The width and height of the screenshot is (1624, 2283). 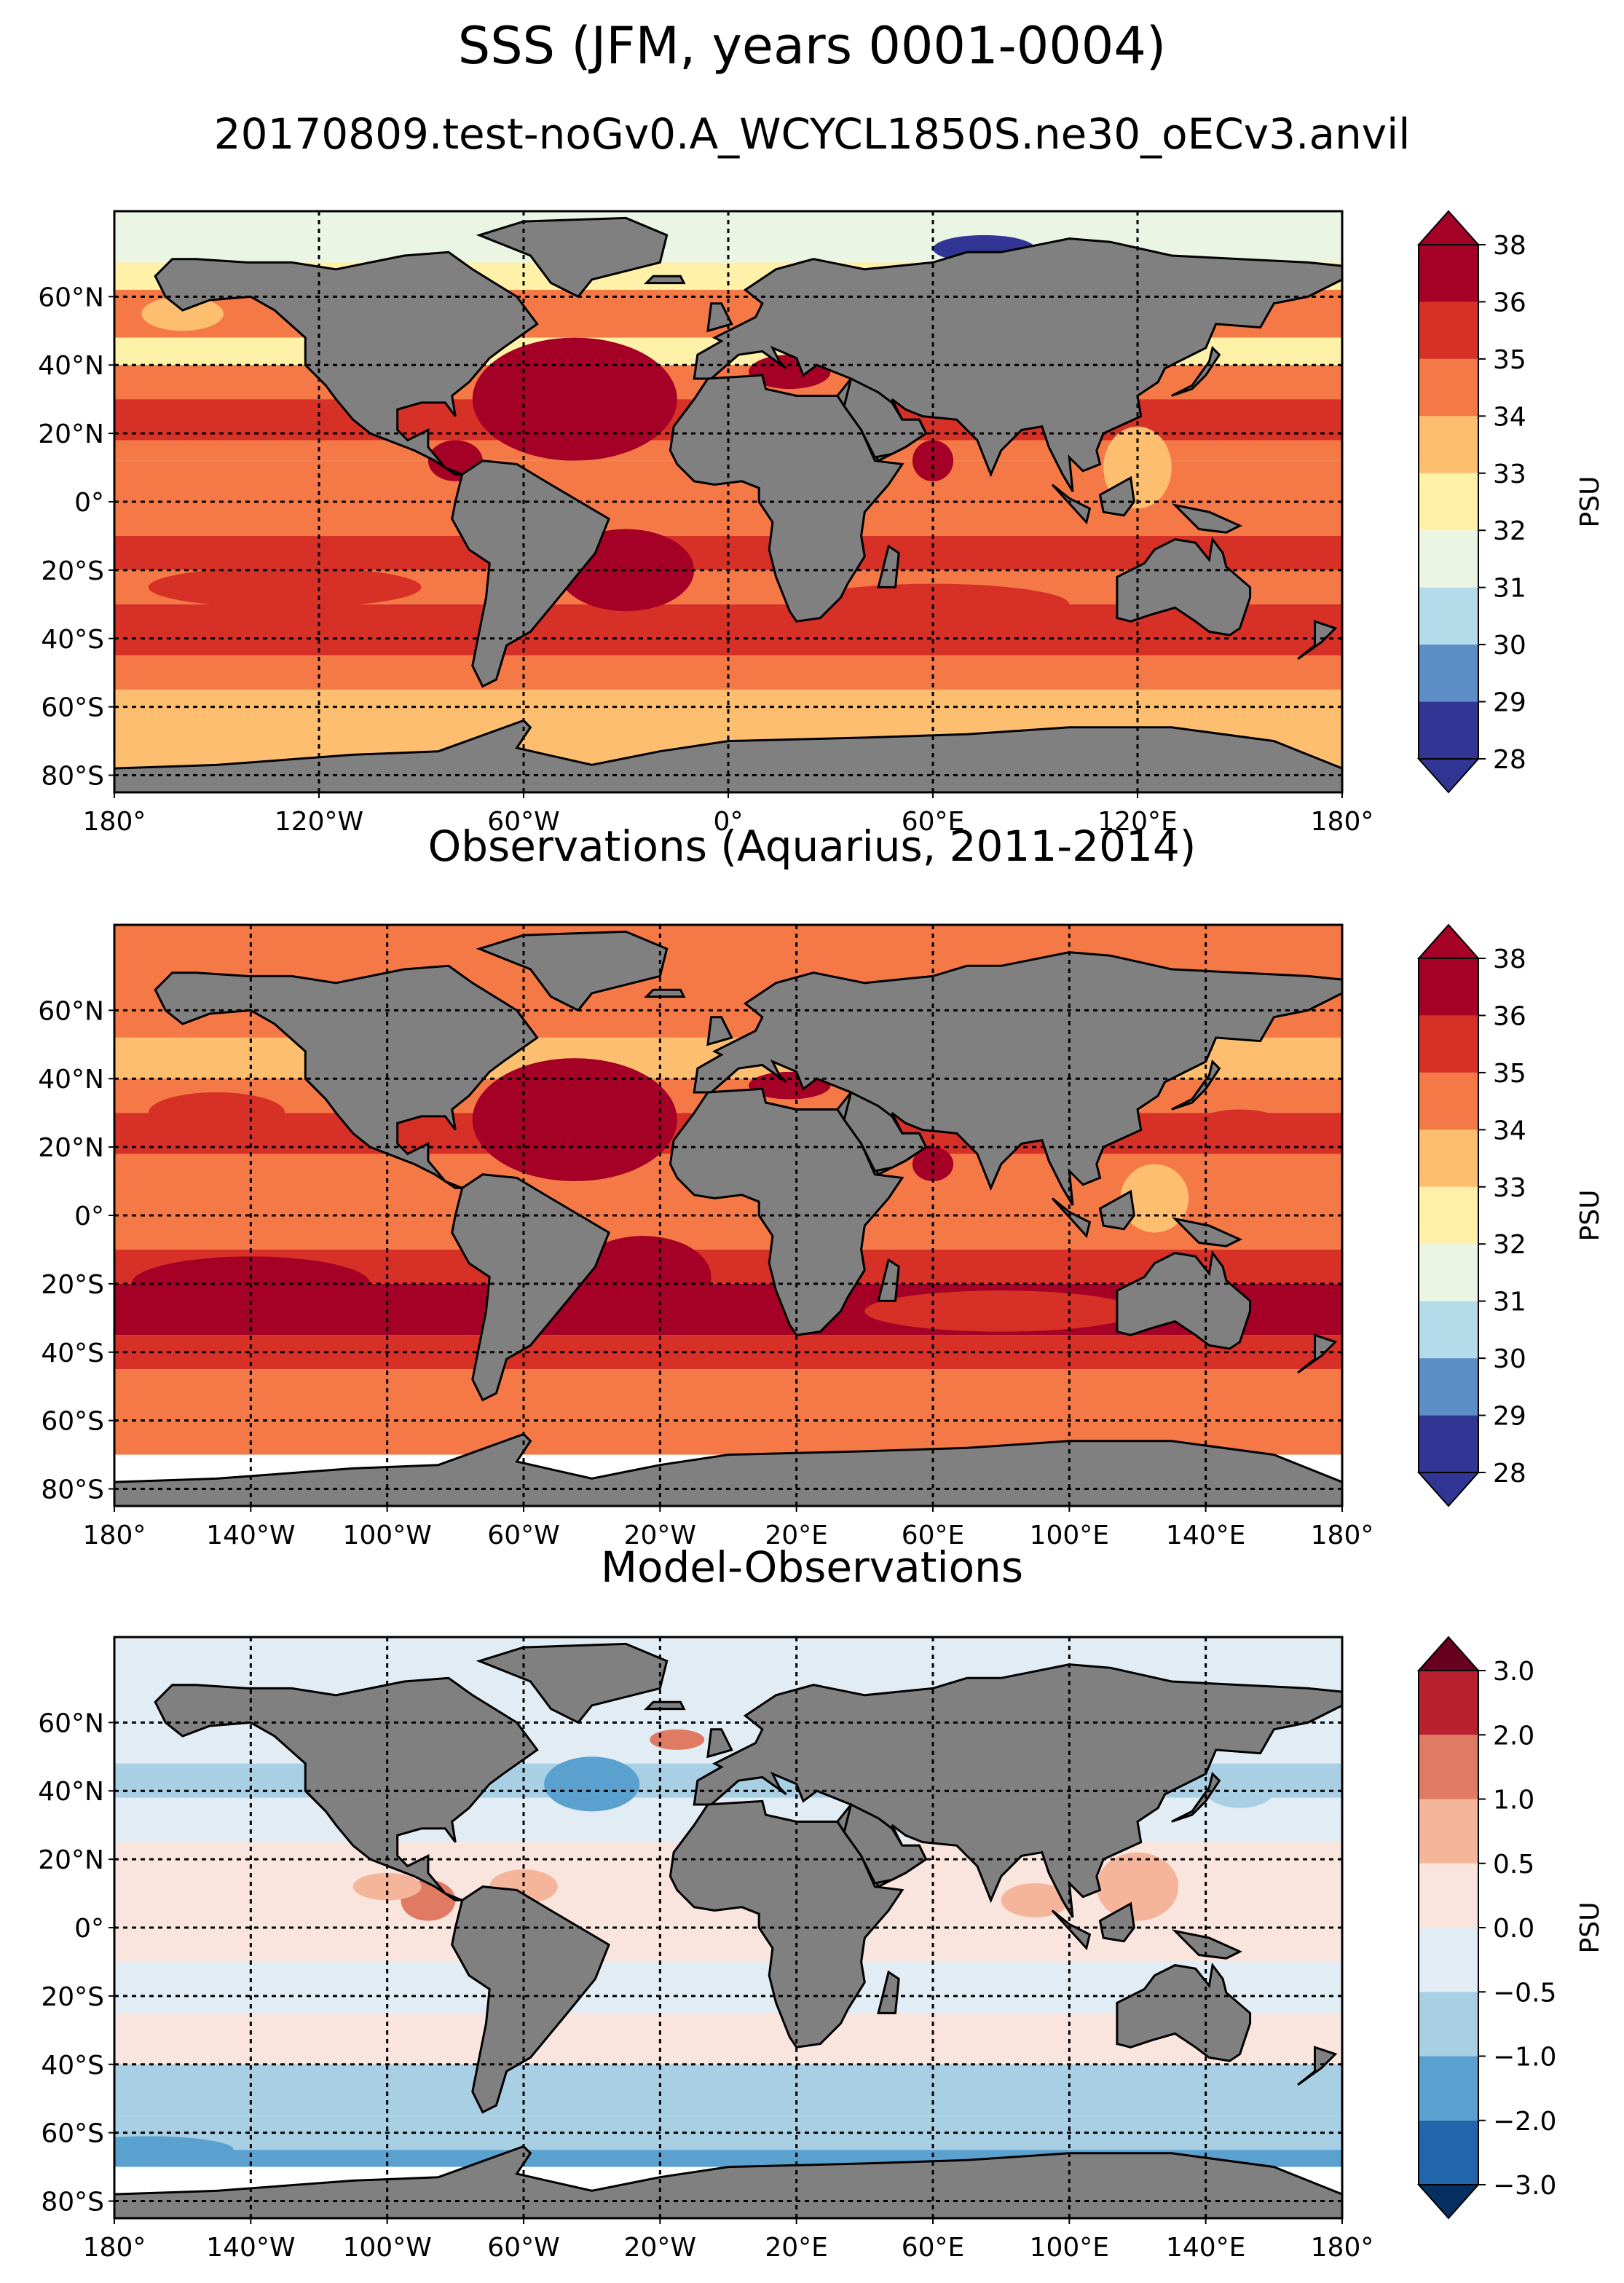 What do you see at coordinates (319, 822) in the screenshot?
I see `lon-tick-label: 120°W` at bounding box center [319, 822].